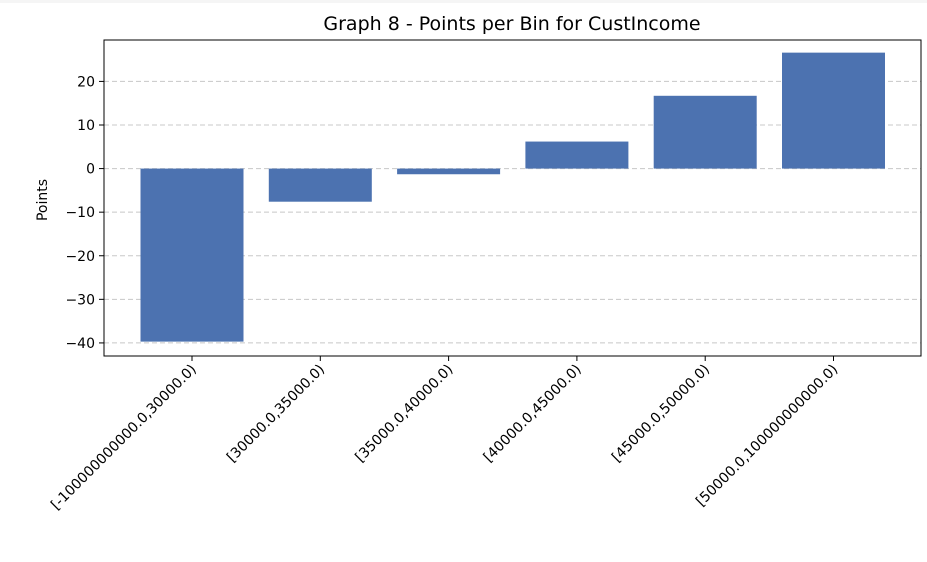  What do you see at coordinates (767, 436) in the screenshot?
I see `x-tick-label: [50000.0,100000000000.0)` at bounding box center [767, 436].